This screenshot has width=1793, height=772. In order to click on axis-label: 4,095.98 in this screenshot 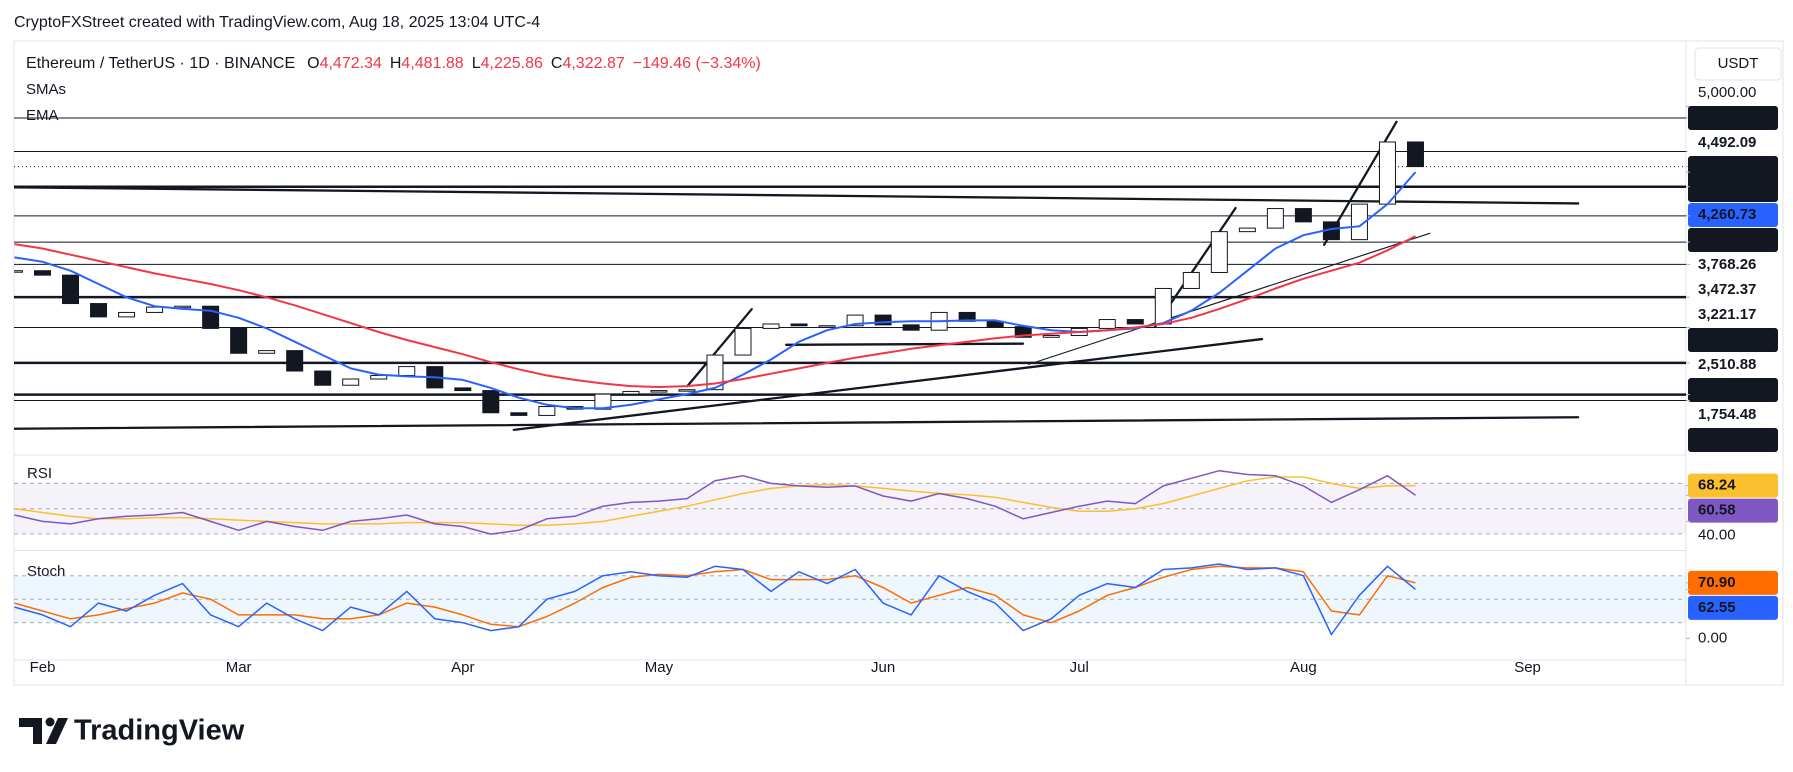, I will do `click(1727, 239)`.